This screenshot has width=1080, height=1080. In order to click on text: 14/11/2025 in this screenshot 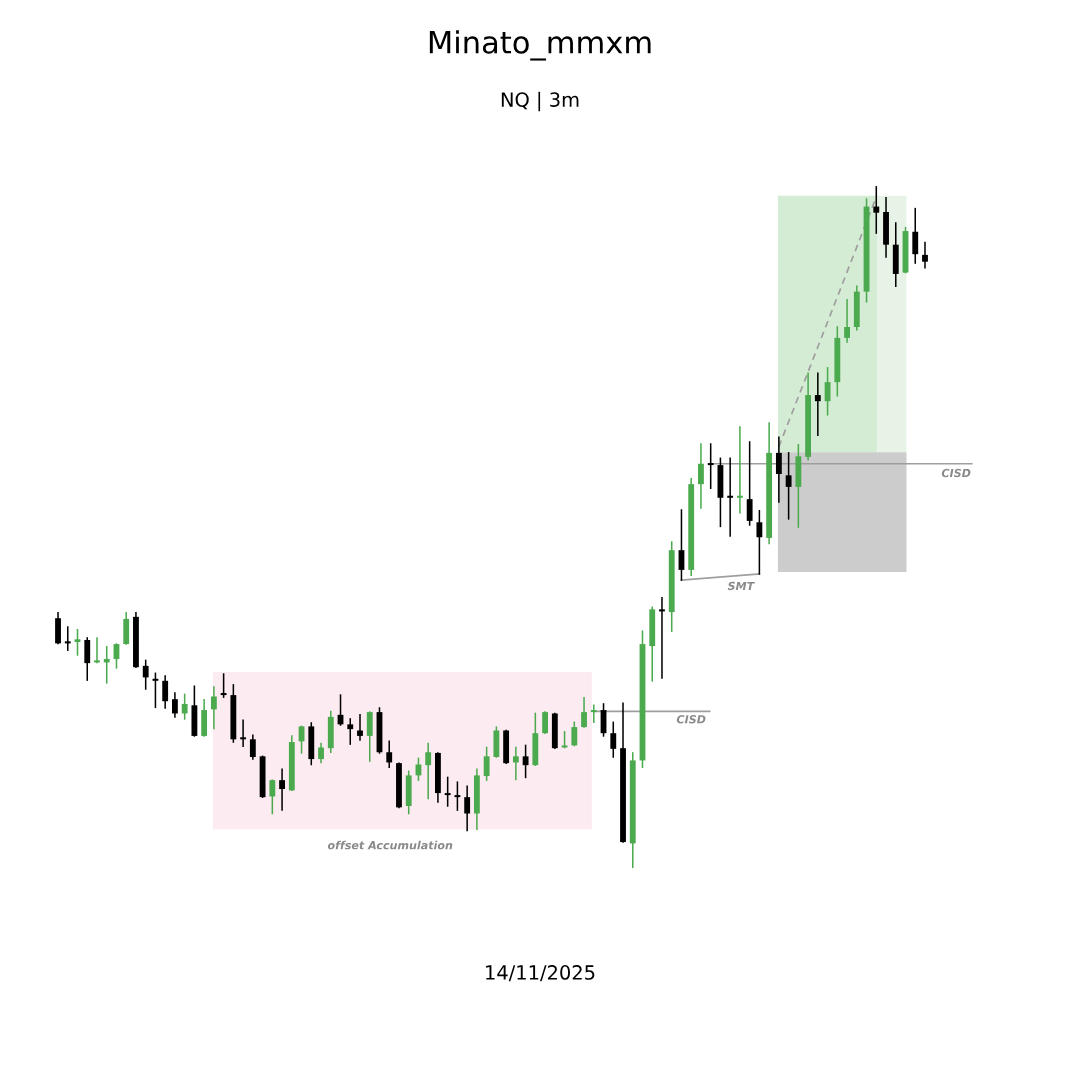, I will do `click(540, 973)`.